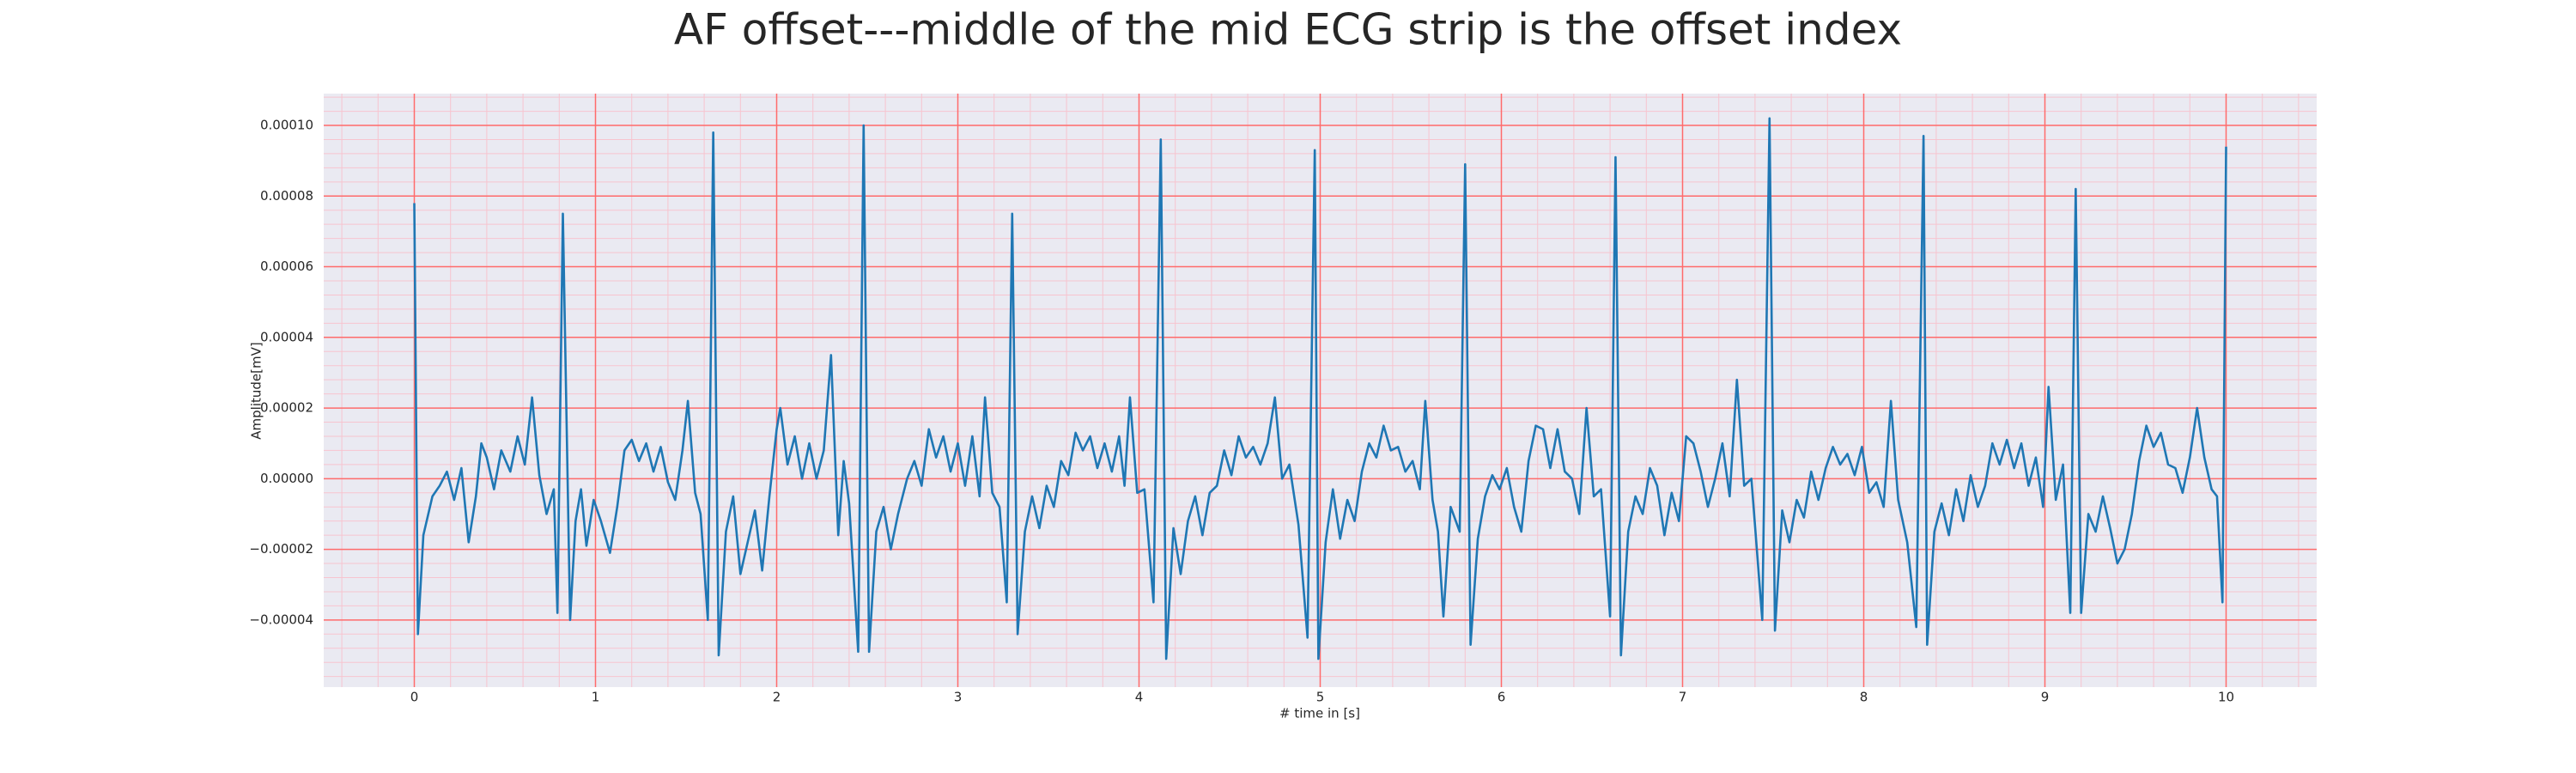 The image size is (2576, 773). Describe the element at coordinates (1683, 697) in the screenshot. I see `x-tick-label: 7` at that location.